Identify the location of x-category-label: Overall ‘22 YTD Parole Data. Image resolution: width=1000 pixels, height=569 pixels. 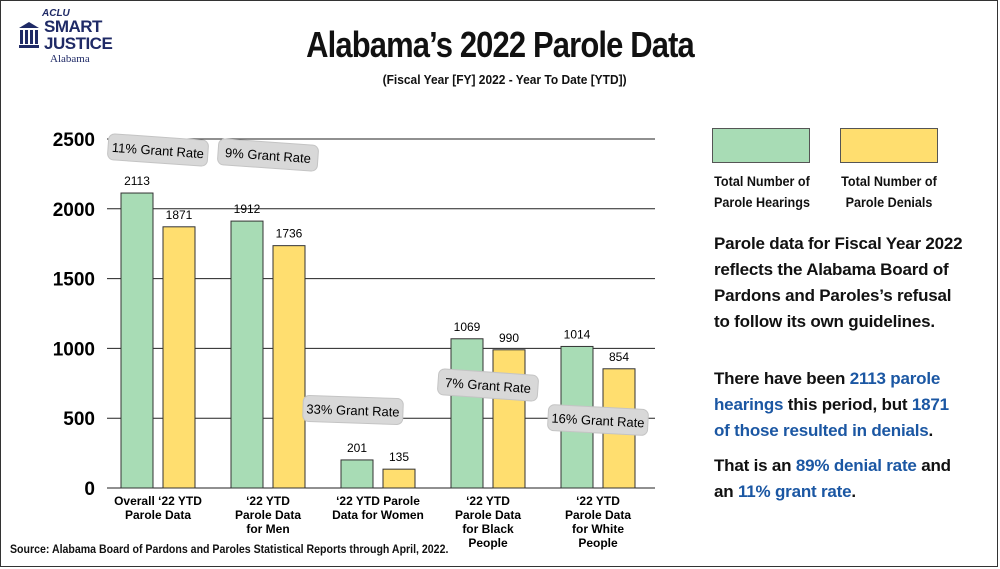
(158, 508).